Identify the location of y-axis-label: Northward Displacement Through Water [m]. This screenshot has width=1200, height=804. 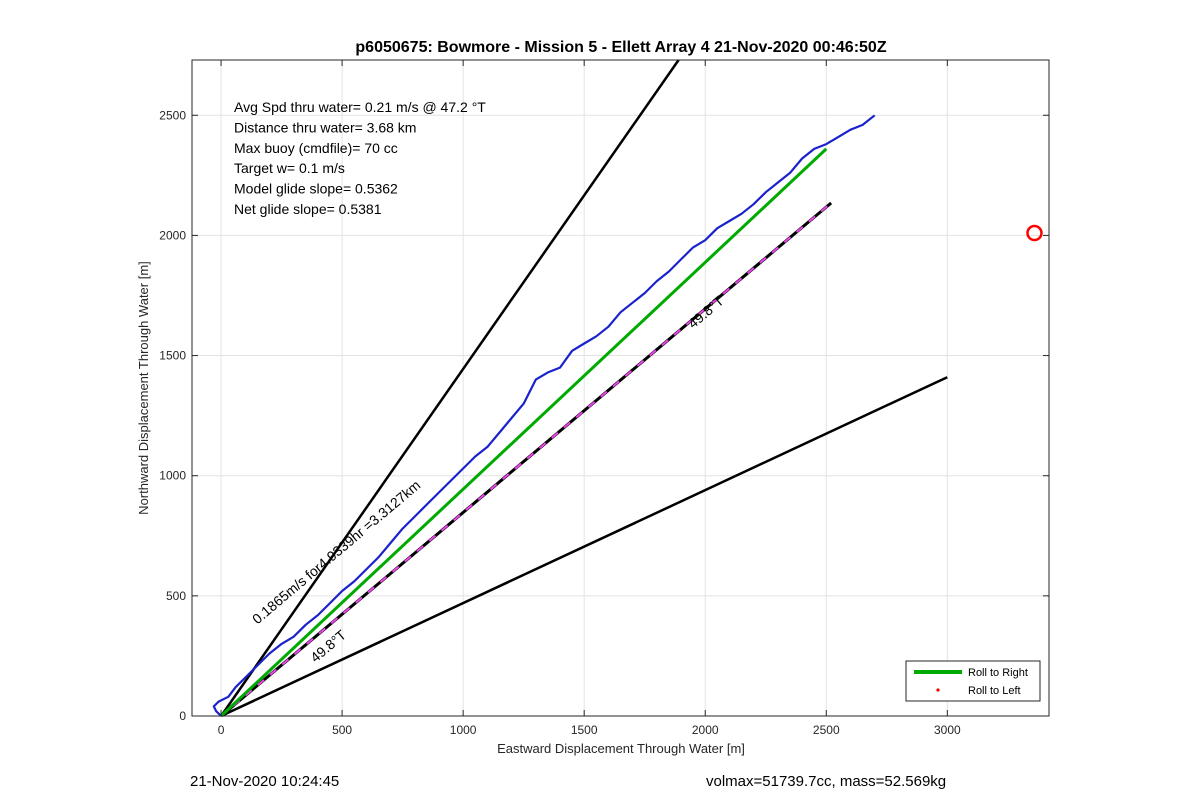
(143, 388).